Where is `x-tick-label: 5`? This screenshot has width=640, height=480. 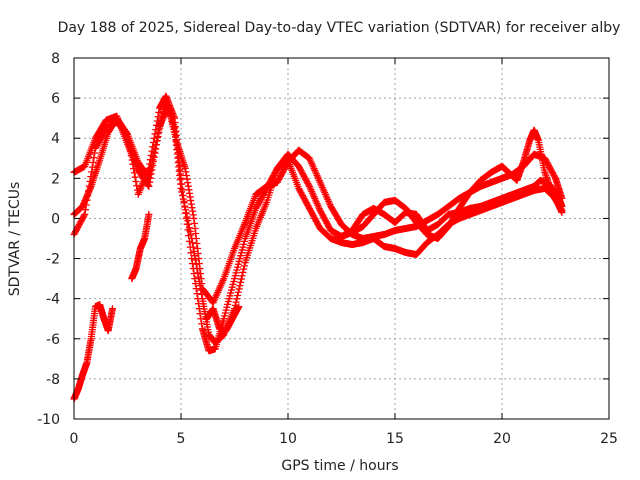
x-tick-label: 5 is located at coordinates (181, 439).